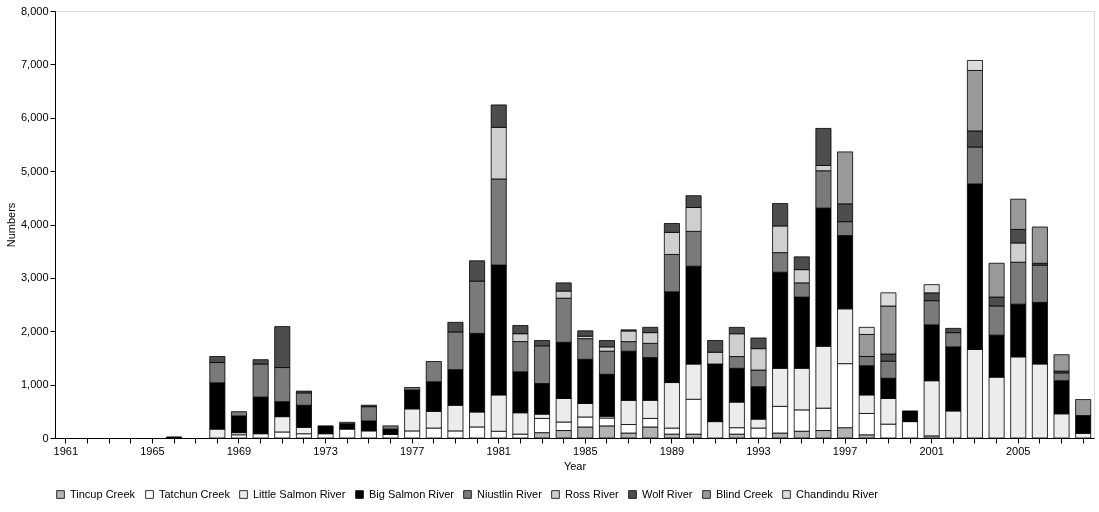 The height and width of the screenshot is (512, 1099). I want to click on x-tick-label: 1981, so click(498, 450).